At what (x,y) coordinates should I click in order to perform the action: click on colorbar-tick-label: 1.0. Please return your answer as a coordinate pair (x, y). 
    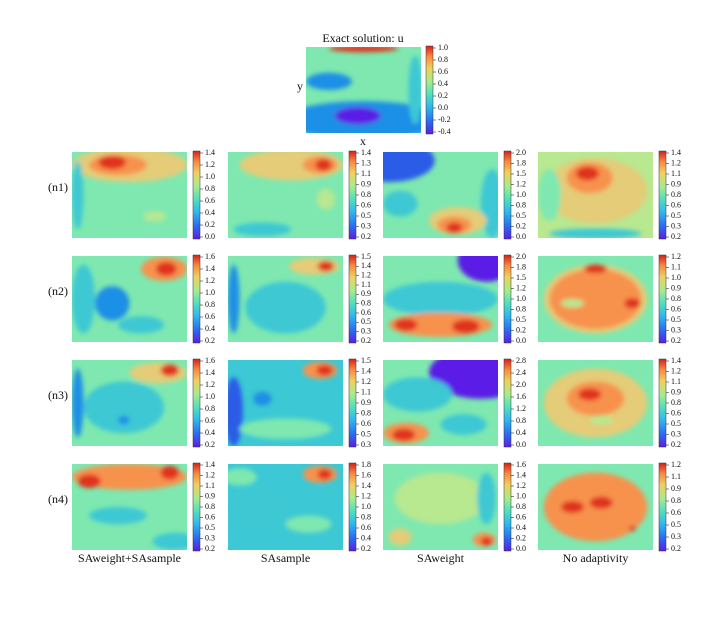
    Looking at the image, I should click on (210, 176).